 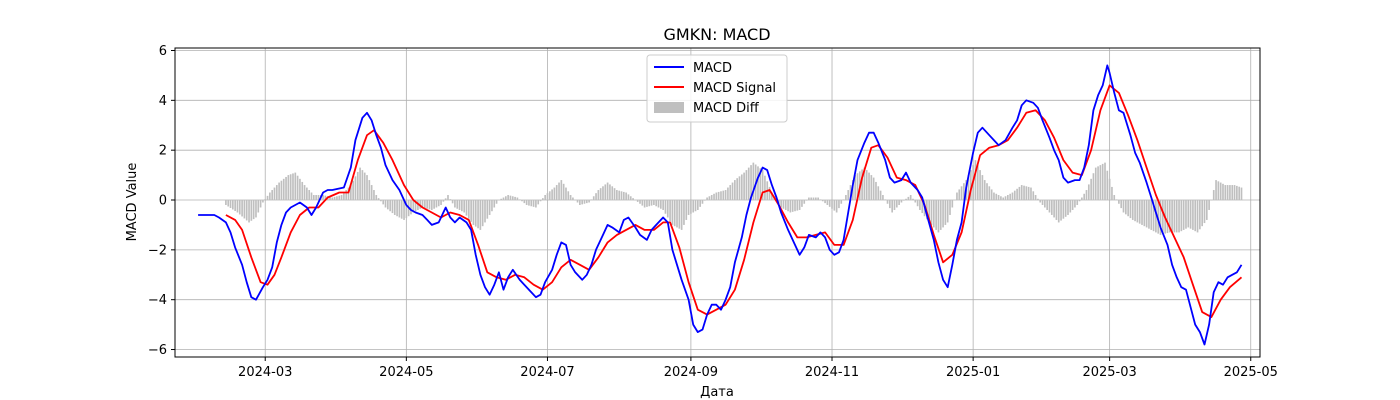 I want to click on legend: MACD MACD Signal MACD Diff, so click(x=717, y=88).